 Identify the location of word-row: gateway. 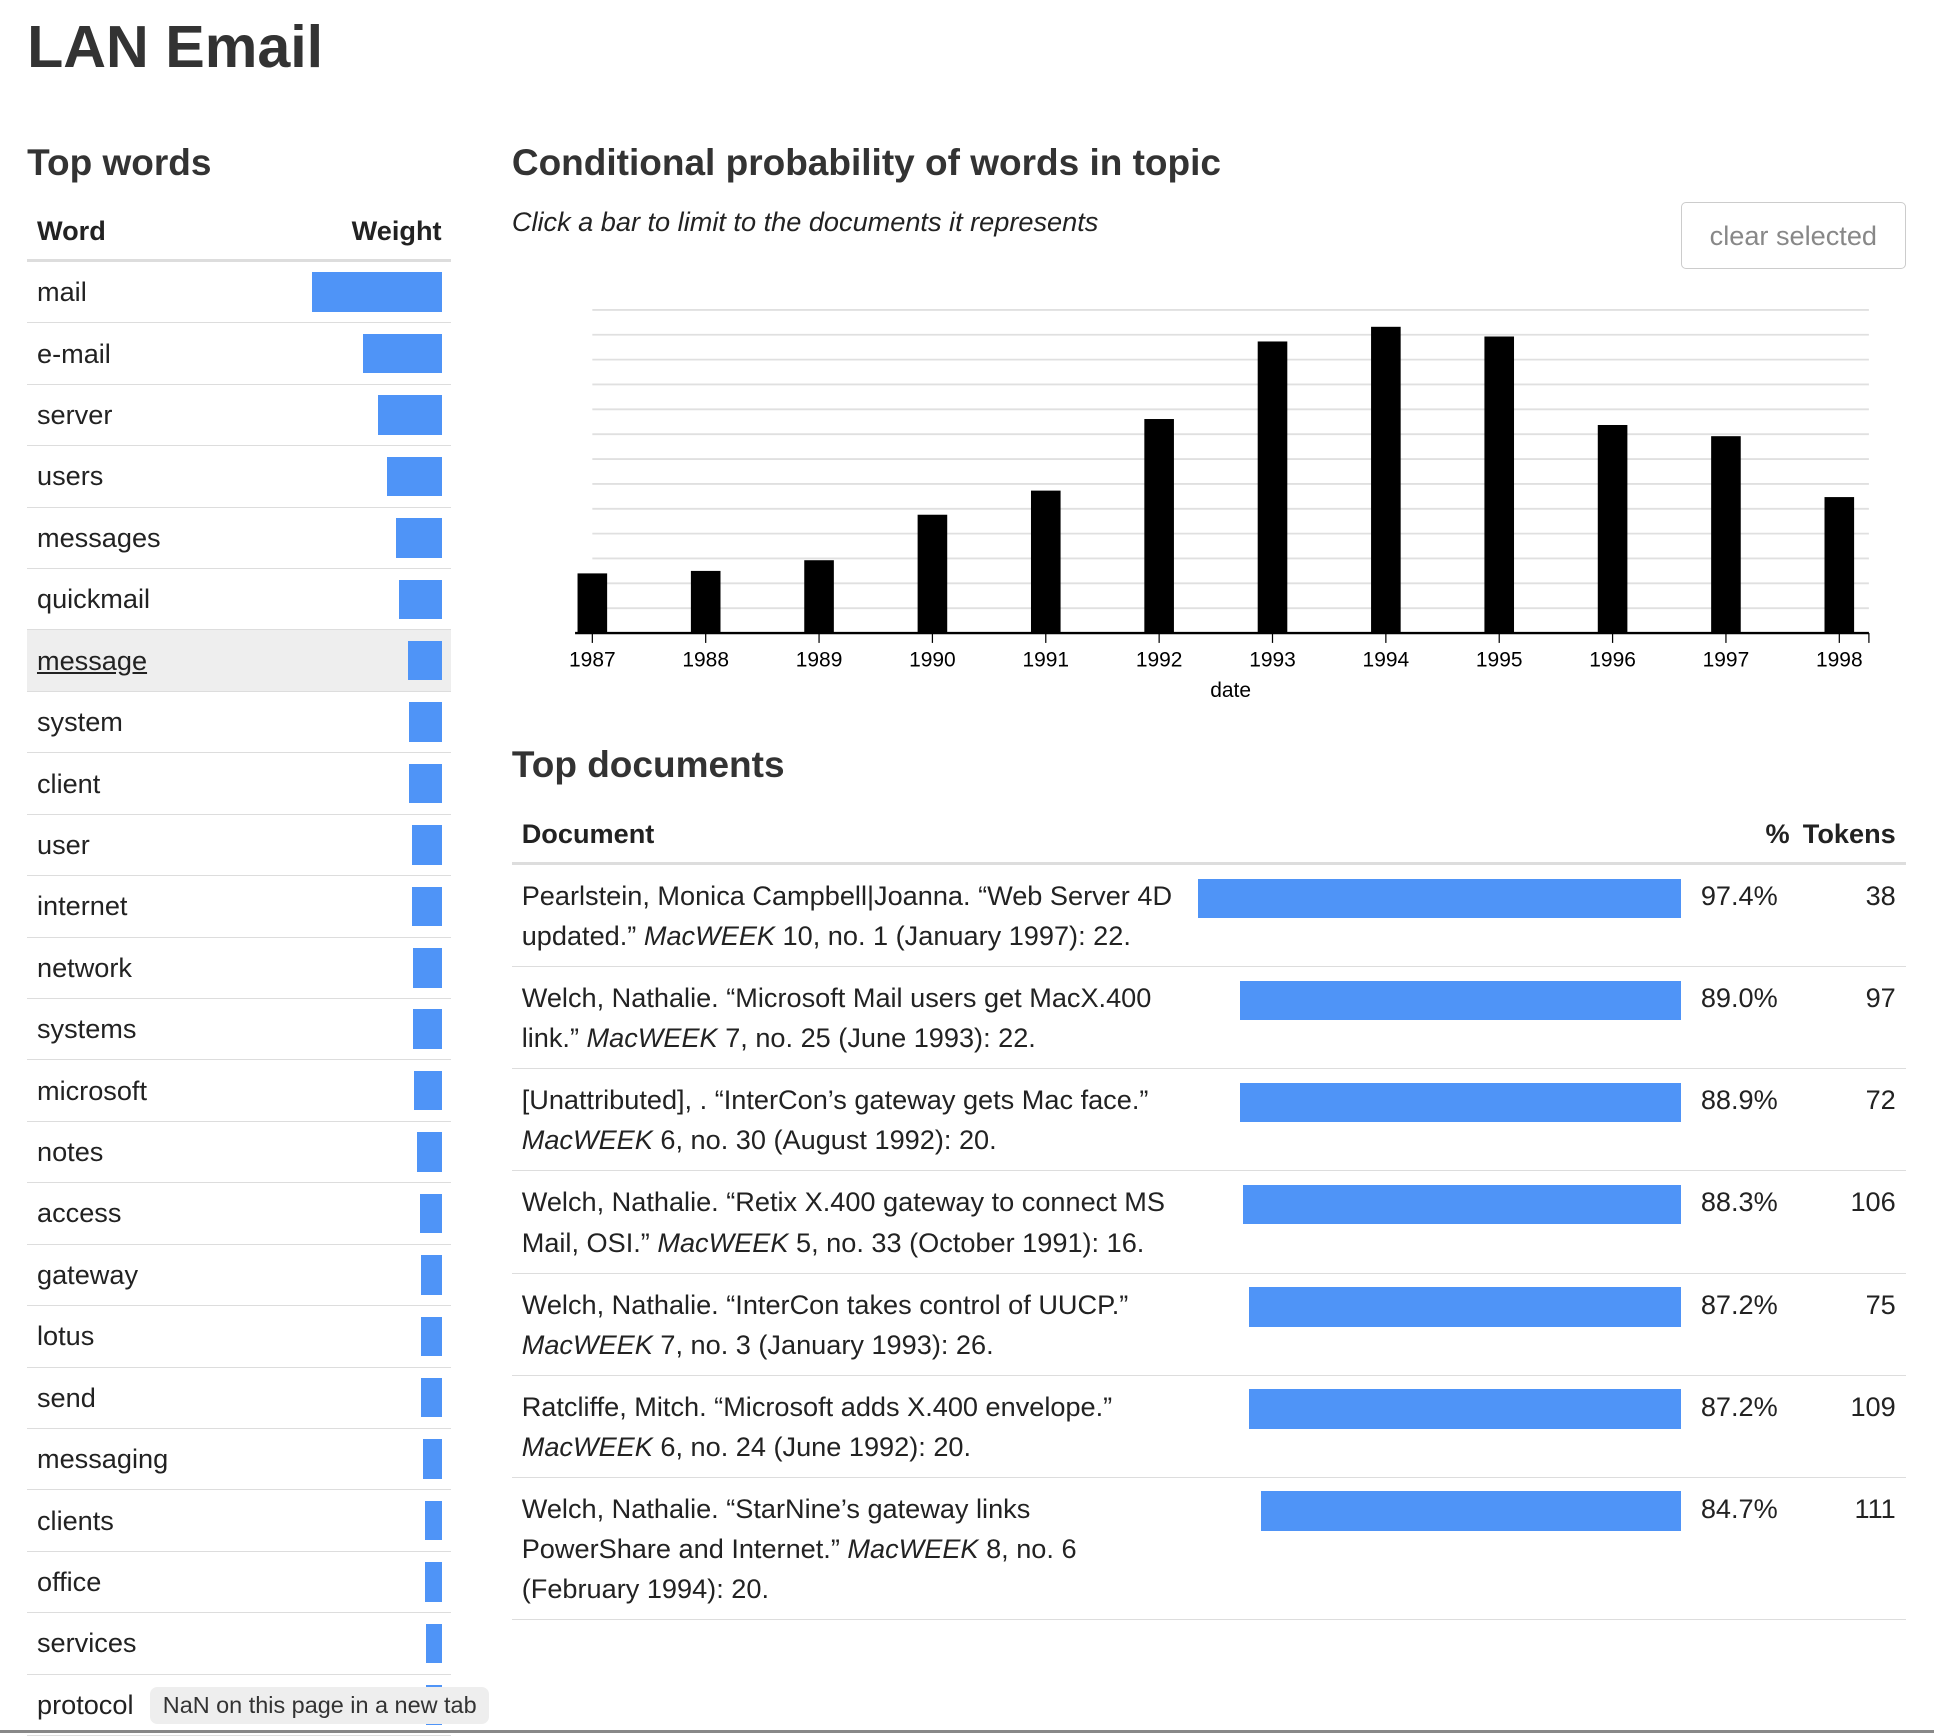
(239, 1276).